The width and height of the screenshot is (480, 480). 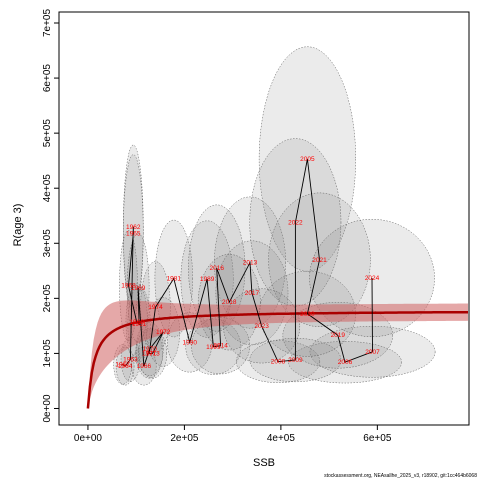 What do you see at coordinates (207, 279) in the screenshot?
I see `point-label-1989: 1989` at bounding box center [207, 279].